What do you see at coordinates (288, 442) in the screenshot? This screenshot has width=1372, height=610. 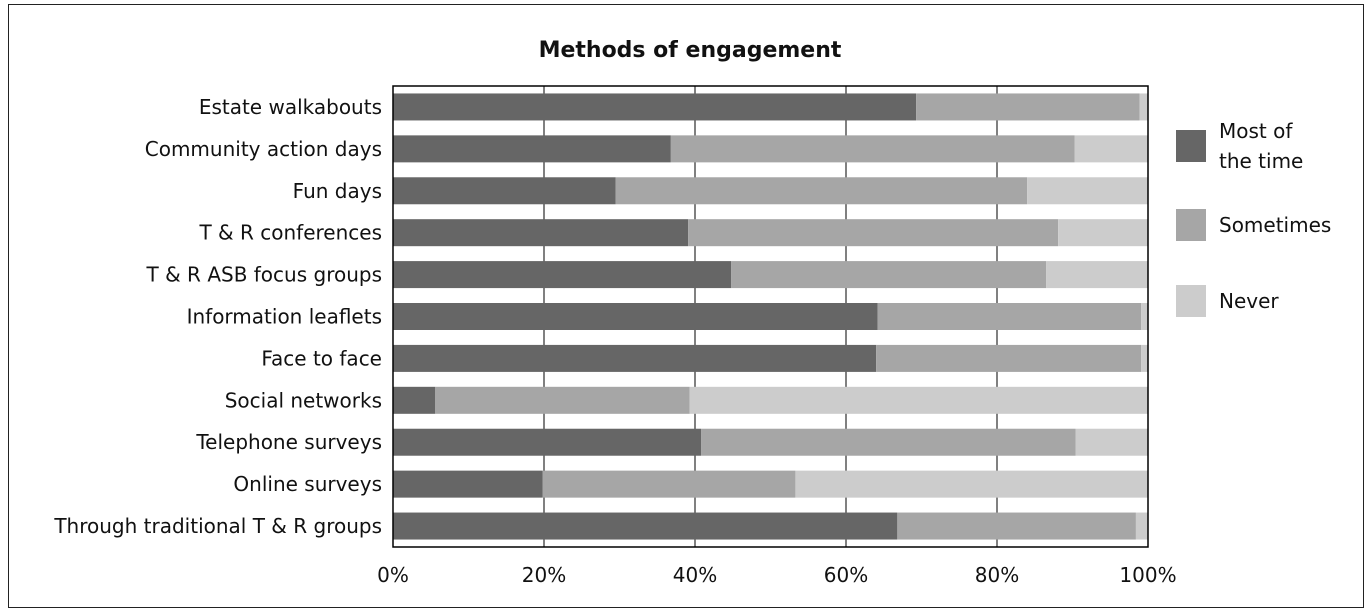 I see `category-label: Telephone surveys` at bounding box center [288, 442].